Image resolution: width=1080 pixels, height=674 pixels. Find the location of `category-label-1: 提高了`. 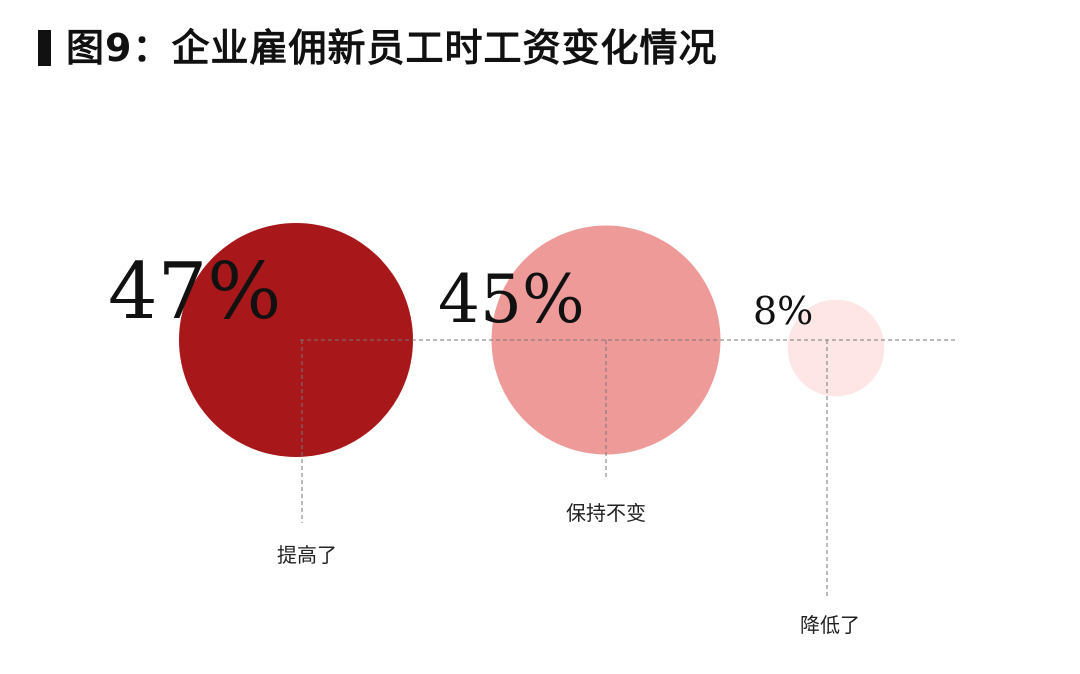

category-label-1: 提高了 is located at coordinates (307, 555).